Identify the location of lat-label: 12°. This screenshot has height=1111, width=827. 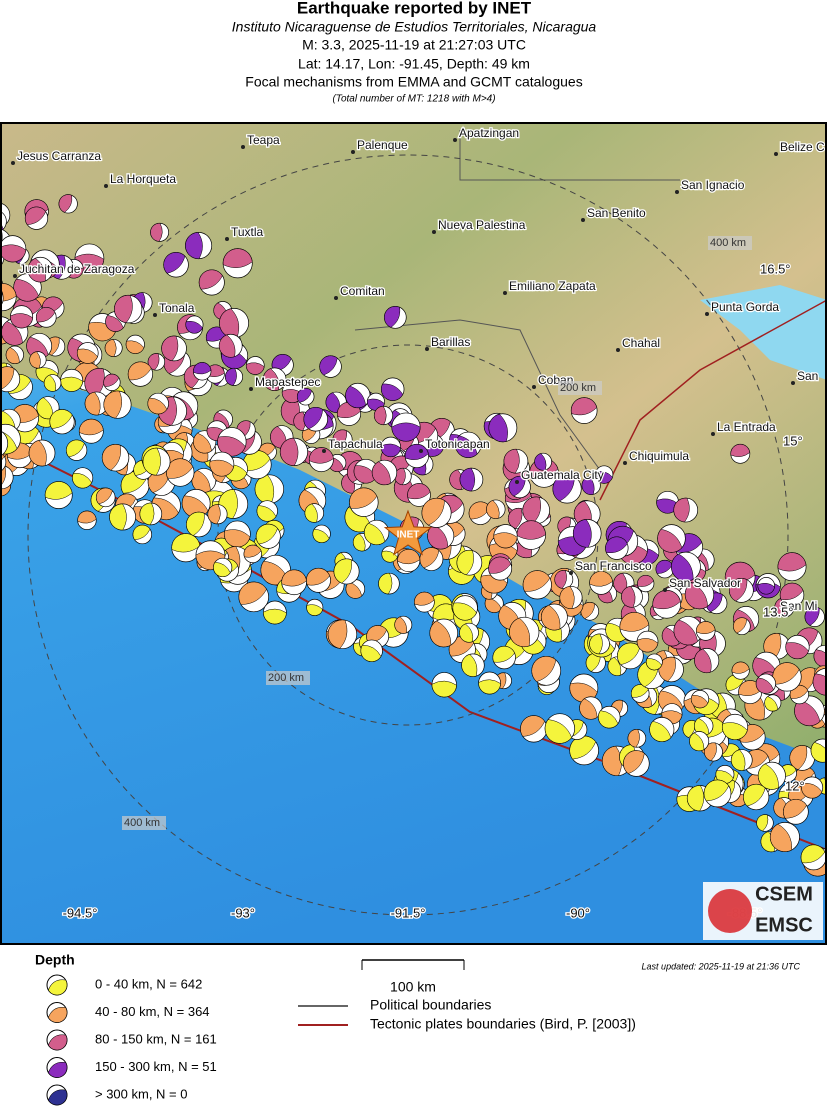
(795, 785).